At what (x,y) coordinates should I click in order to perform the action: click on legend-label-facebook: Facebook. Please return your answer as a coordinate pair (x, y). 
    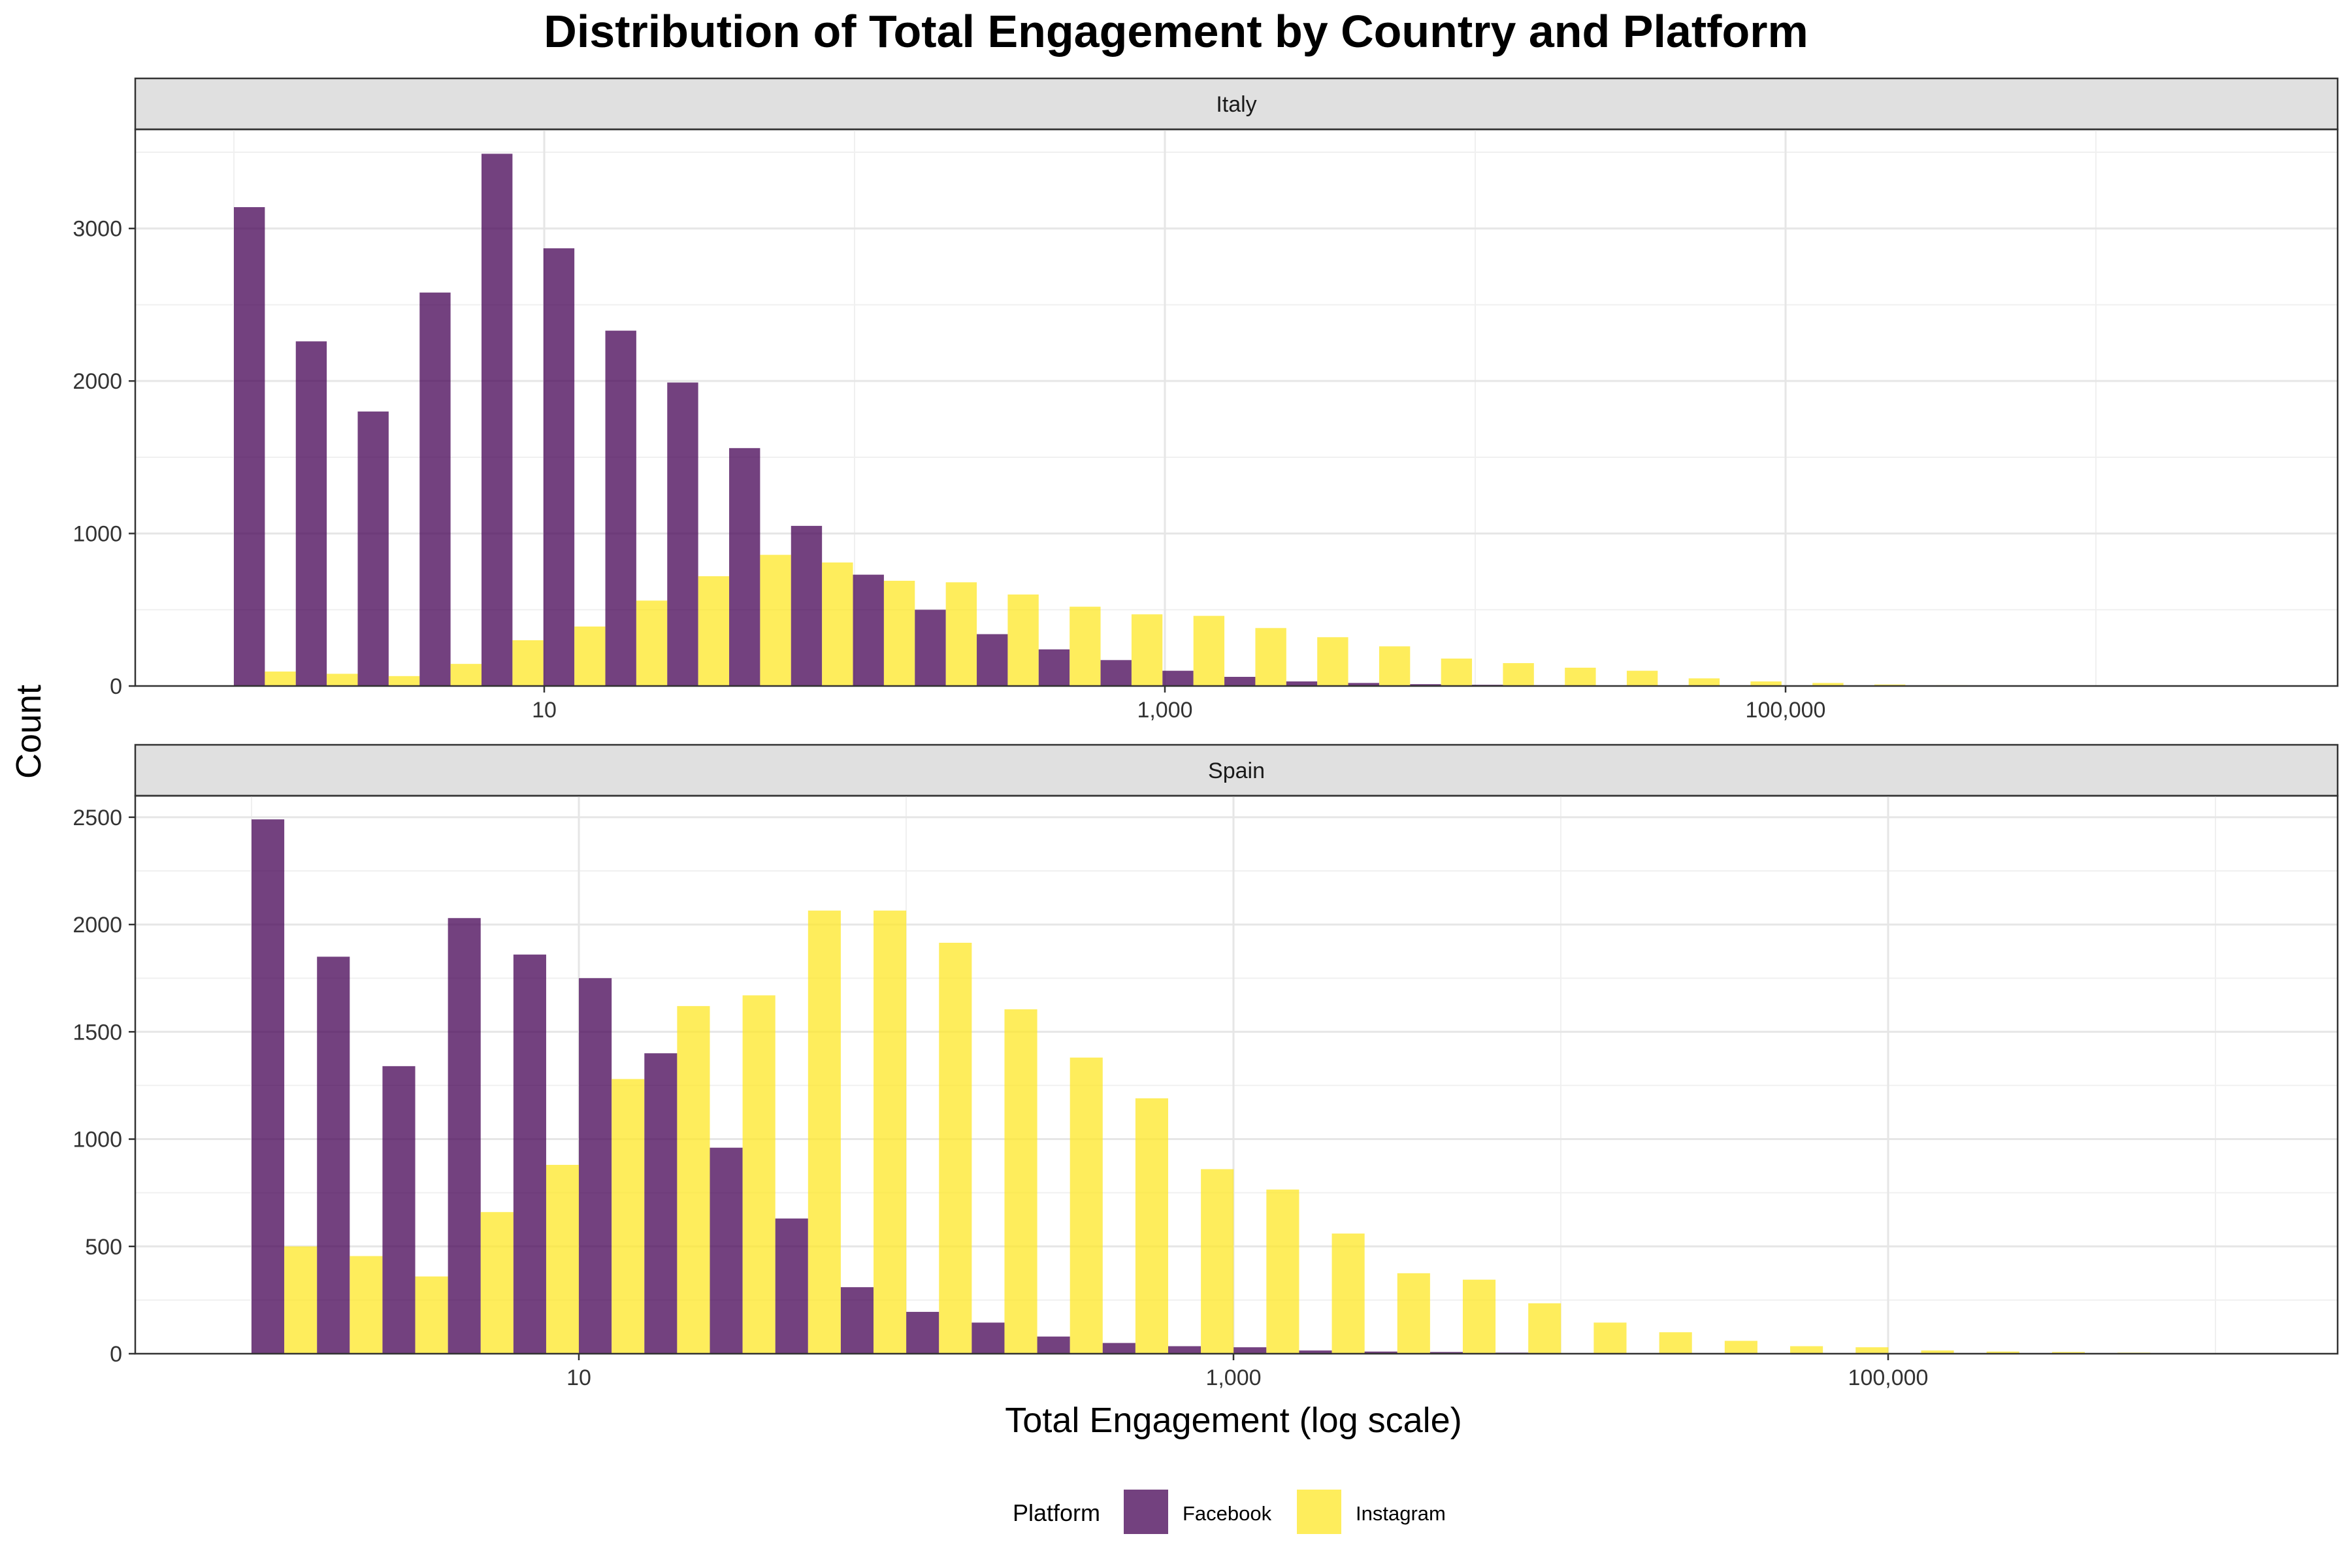
    Looking at the image, I should click on (1227, 1513).